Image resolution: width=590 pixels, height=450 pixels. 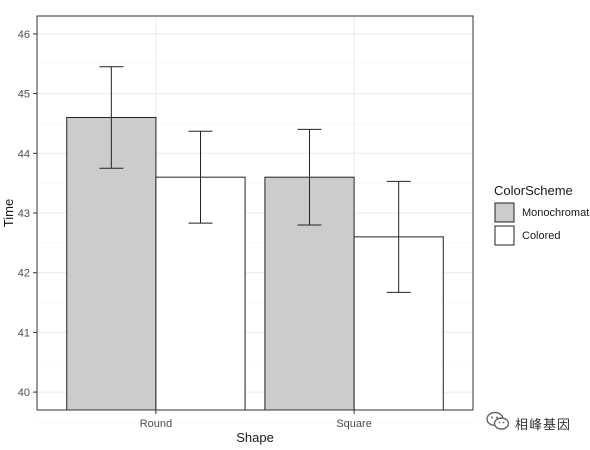 I want to click on x-axis: Round Square, so click(x=256, y=420).